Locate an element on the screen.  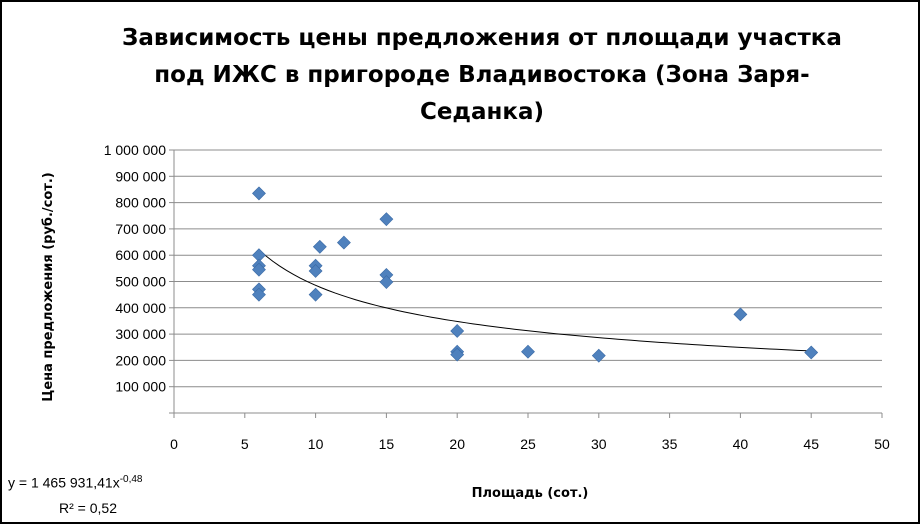
x-tick-label: 5 is located at coordinates (245, 444).